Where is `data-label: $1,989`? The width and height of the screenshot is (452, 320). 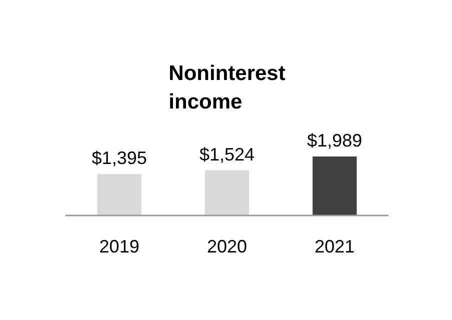
data-label: $1,989 is located at coordinates (334, 140).